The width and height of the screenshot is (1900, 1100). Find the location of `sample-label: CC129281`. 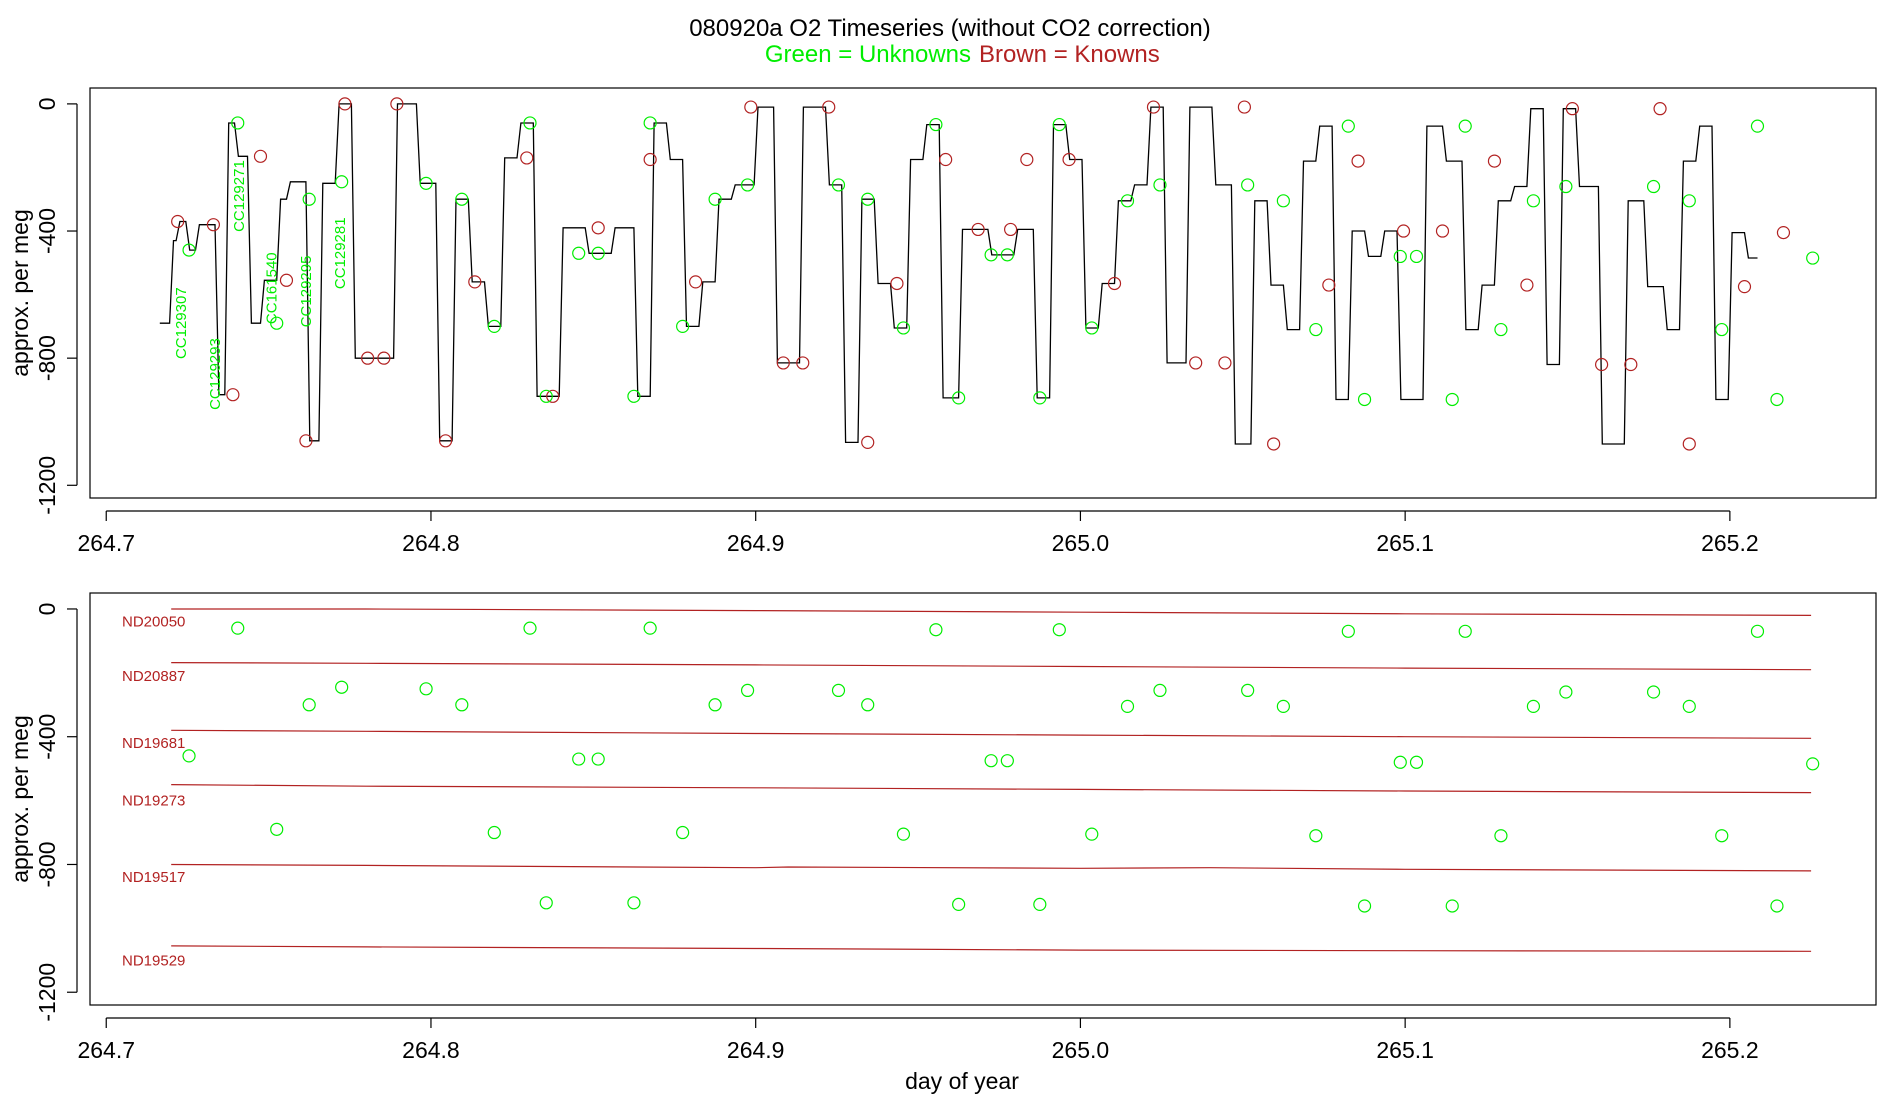

sample-label: CC129281 is located at coordinates (340, 253).